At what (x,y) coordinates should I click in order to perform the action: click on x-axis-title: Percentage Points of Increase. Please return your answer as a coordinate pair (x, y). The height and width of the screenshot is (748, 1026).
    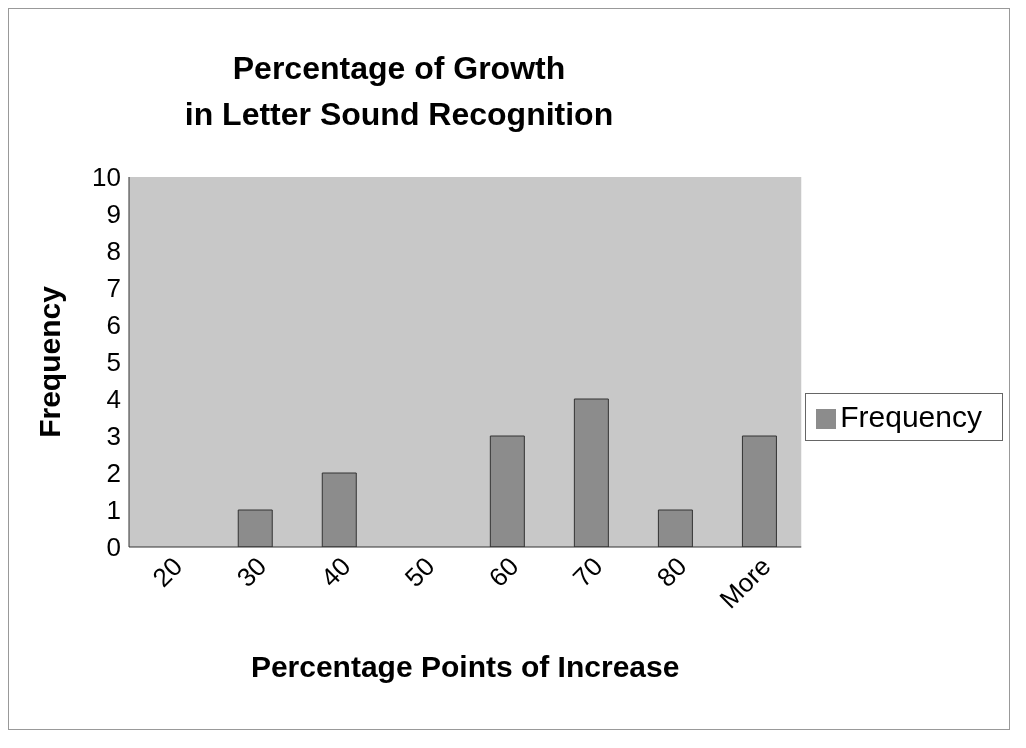
    Looking at the image, I should click on (465, 666).